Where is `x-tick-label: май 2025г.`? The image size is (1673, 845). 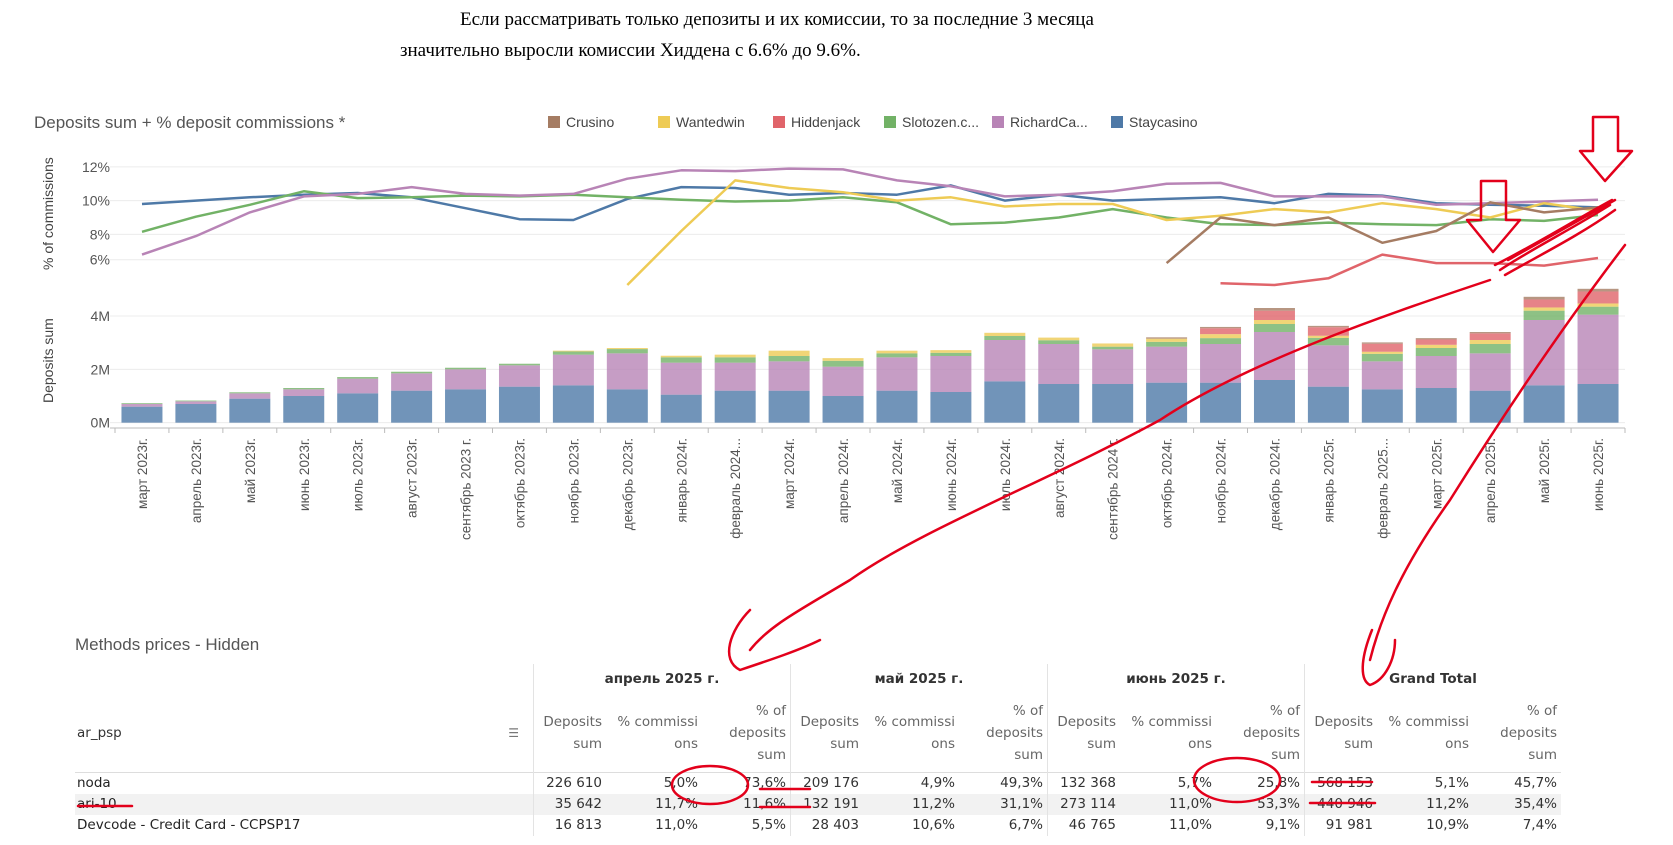
x-tick-label: май 2025г. is located at coordinates (1544, 470).